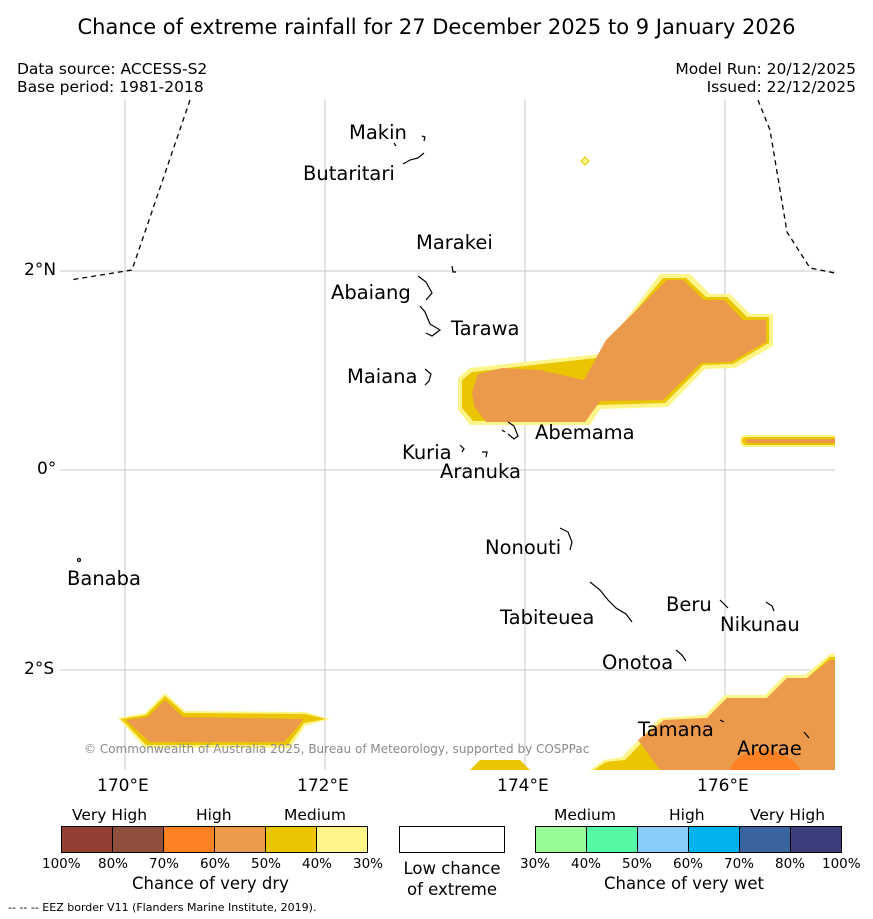 Image resolution: width=873 pixels, height=919 pixels. Describe the element at coordinates (473, 451) in the screenshot. I see `island-kuria-aranuka` at that location.